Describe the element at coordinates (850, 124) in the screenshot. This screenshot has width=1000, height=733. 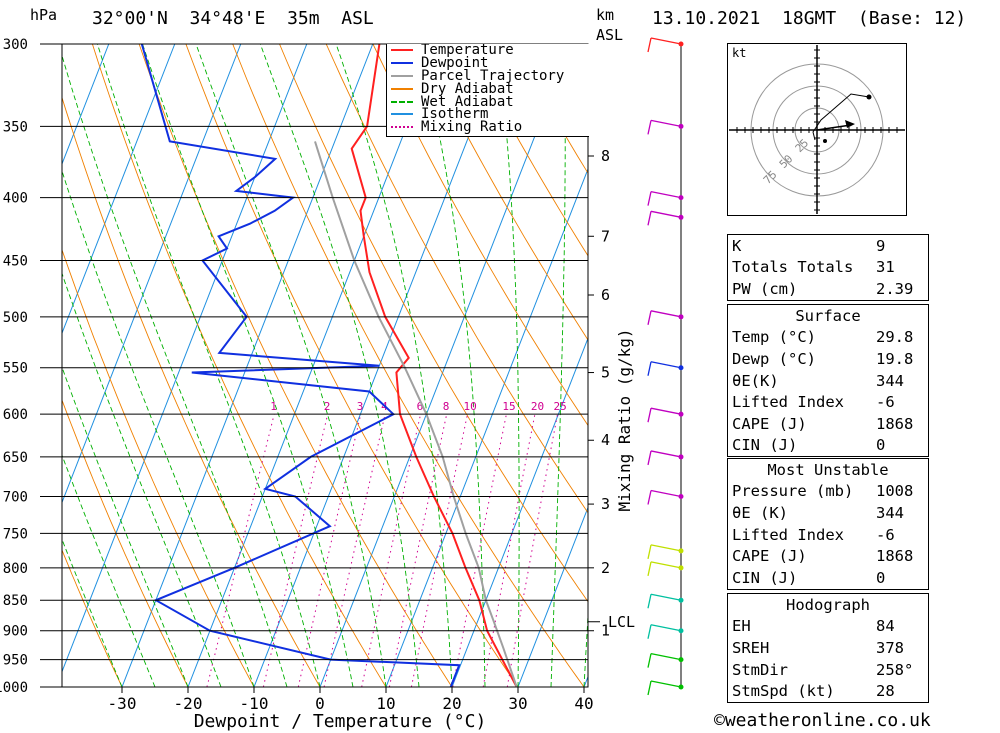
I see `storm-motion-arrowhead` at that location.